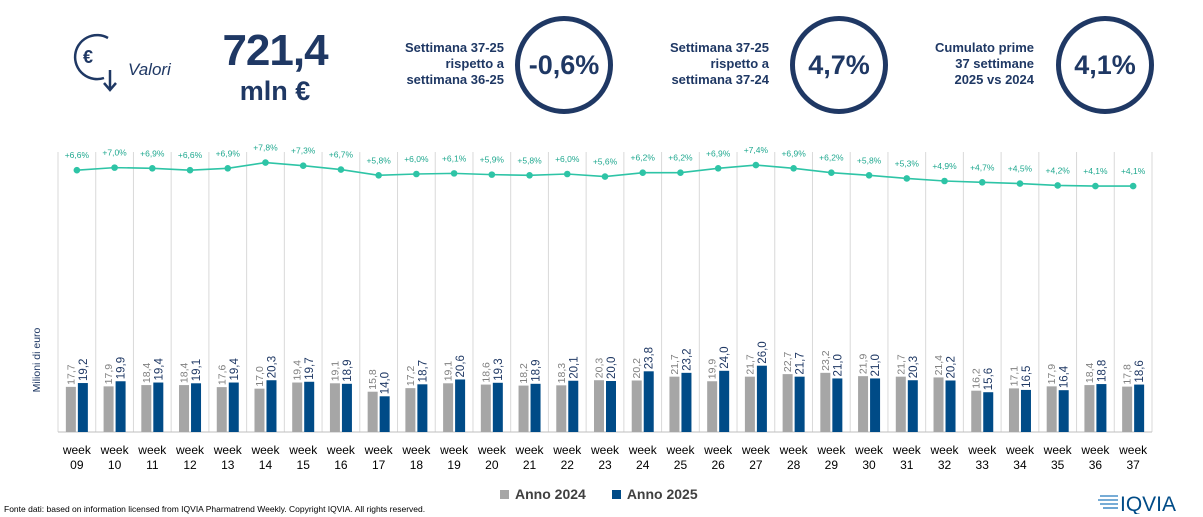 Image resolution: width=1203 pixels, height=517 pixels. What do you see at coordinates (378, 160) in the screenshot?
I see `growth-label: +5,8%` at bounding box center [378, 160].